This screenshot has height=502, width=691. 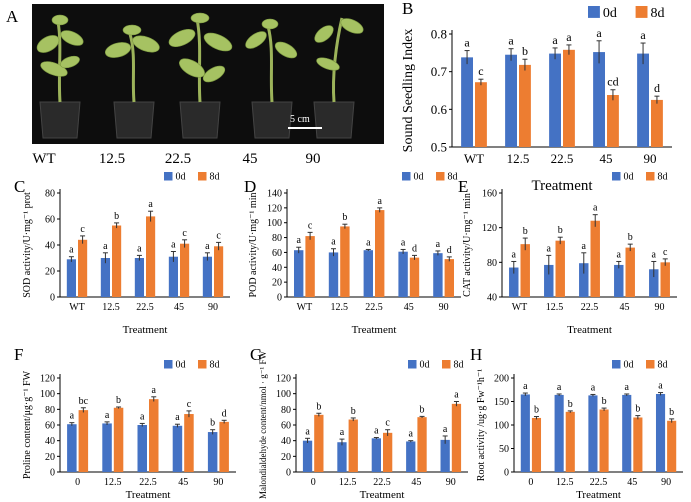 I want to click on sig-label-h-0d-4: a, so click(x=660, y=386).